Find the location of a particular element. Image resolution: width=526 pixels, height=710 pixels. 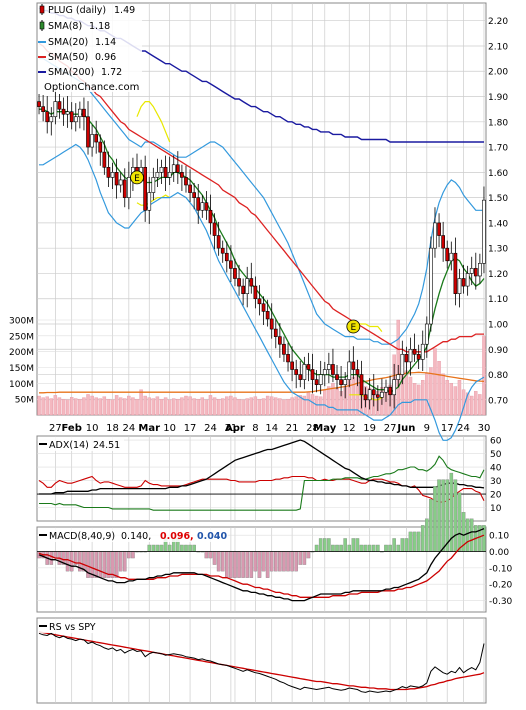

price-tick-label: 1.30 is located at coordinates (498, 250).